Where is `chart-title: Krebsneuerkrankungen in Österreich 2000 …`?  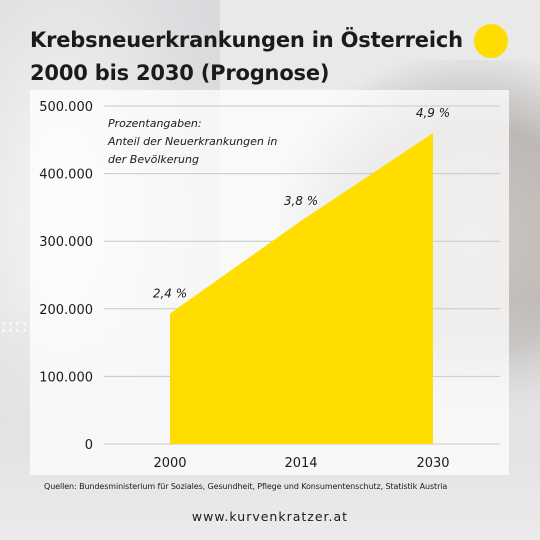
chart-title: Krebsneuerkrankungen in Österreich 2000 … is located at coordinates (250, 57).